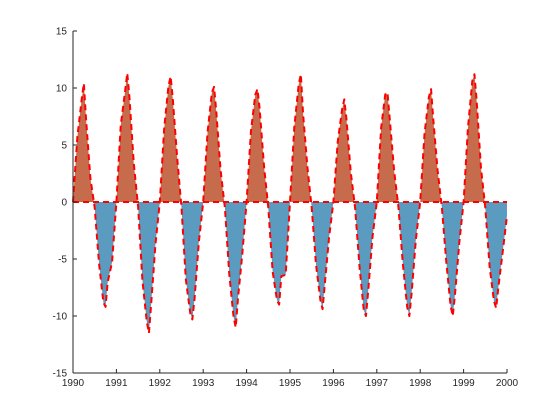  I want to click on y-tick-label: -5, so click(62, 260).